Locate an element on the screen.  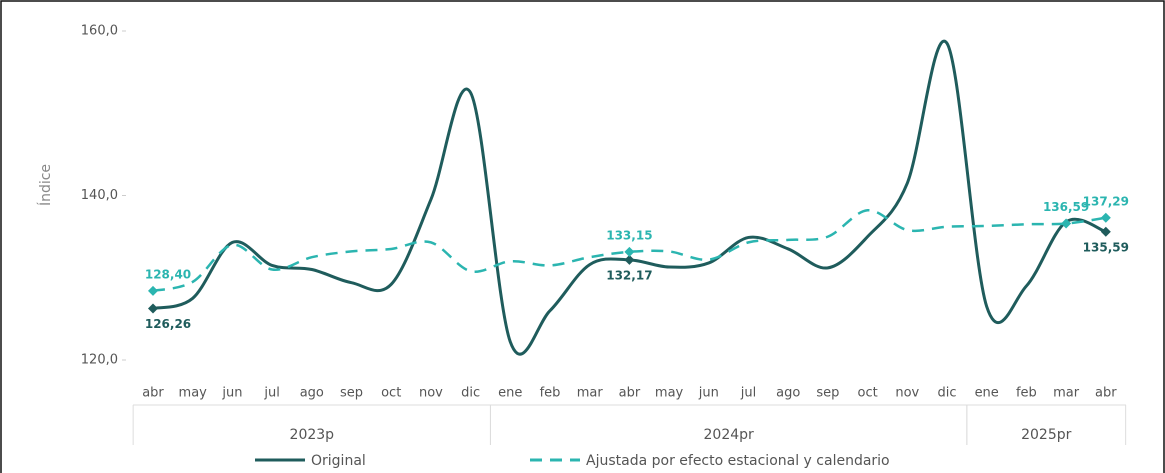
group-label: 2024pr is located at coordinates (729, 435).